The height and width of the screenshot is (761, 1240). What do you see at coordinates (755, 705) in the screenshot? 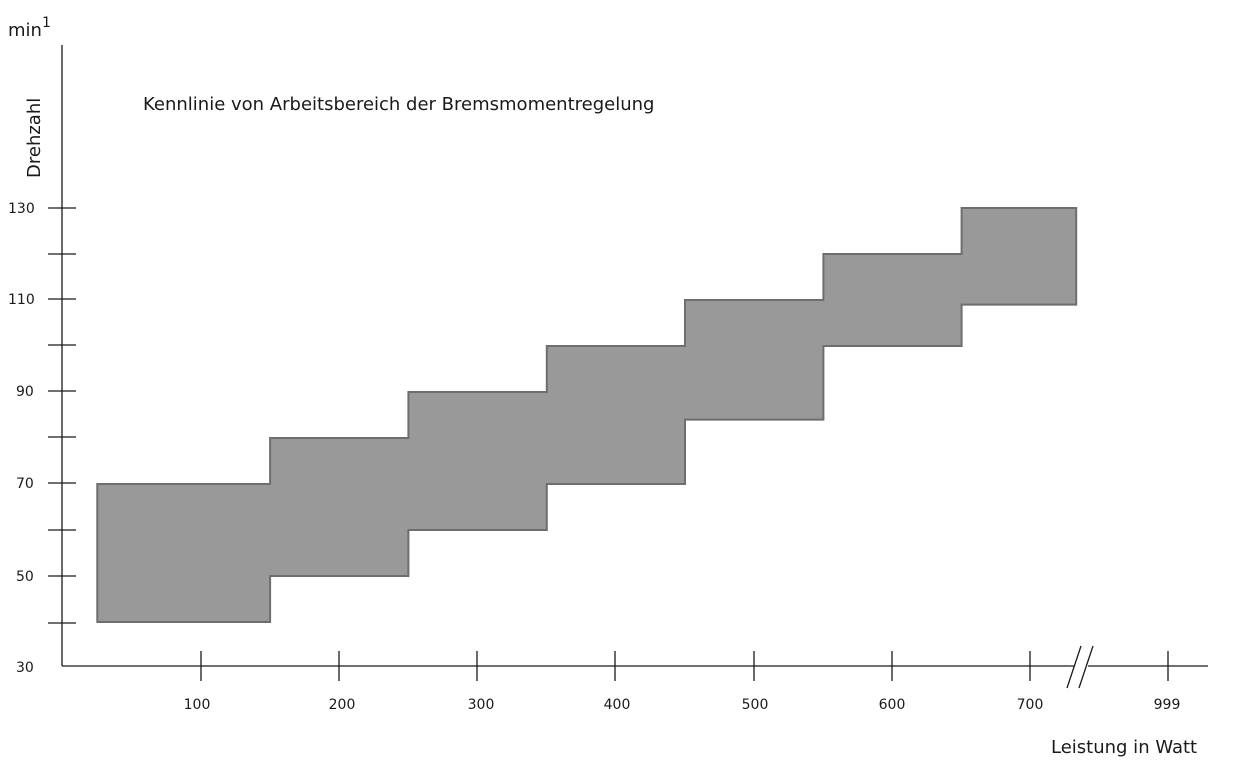
I see `x-tick-label: 500` at bounding box center [755, 705].